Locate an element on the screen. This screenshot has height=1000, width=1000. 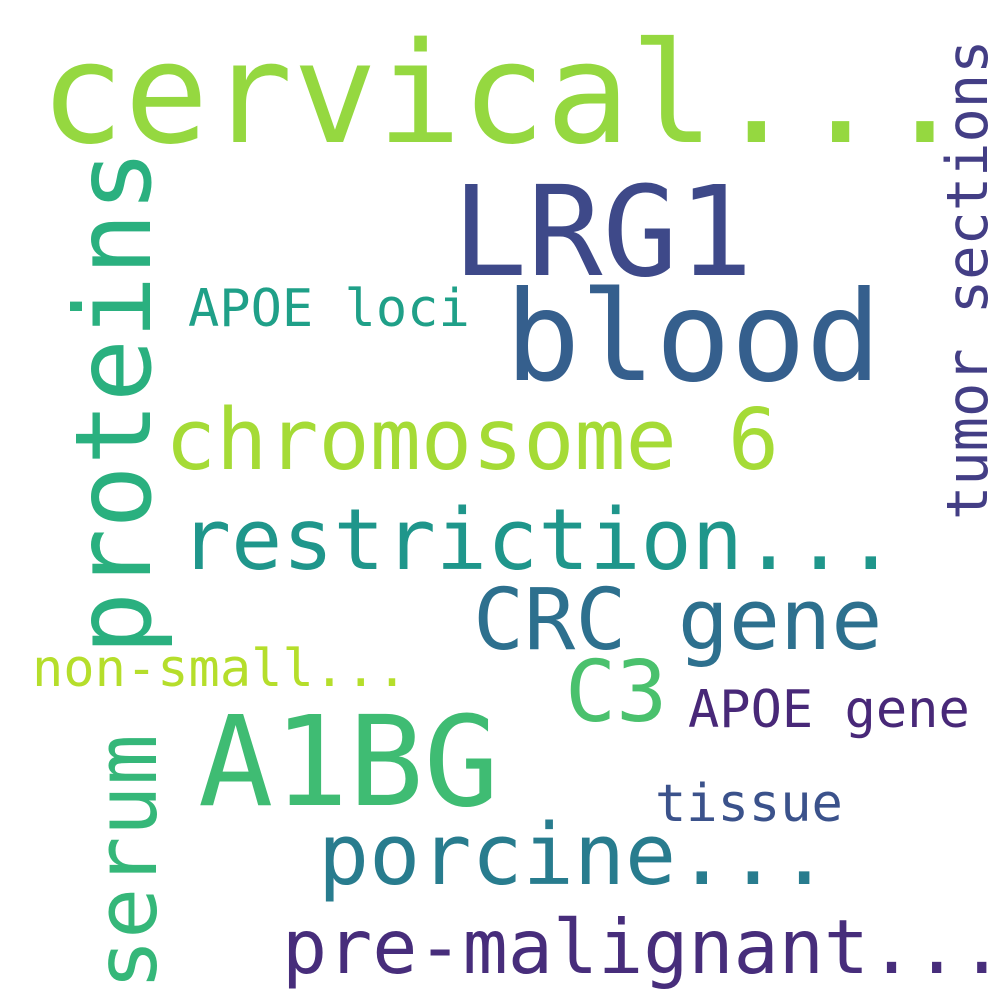
word-crc-gene: CRC gene is located at coordinates (678, 620).